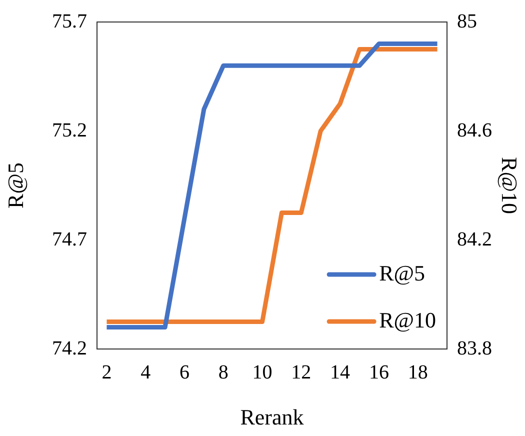 The image size is (525, 436). What do you see at coordinates (69, 348) in the screenshot?
I see `y-tick-label: 74.2` at bounding box center [69, 348].